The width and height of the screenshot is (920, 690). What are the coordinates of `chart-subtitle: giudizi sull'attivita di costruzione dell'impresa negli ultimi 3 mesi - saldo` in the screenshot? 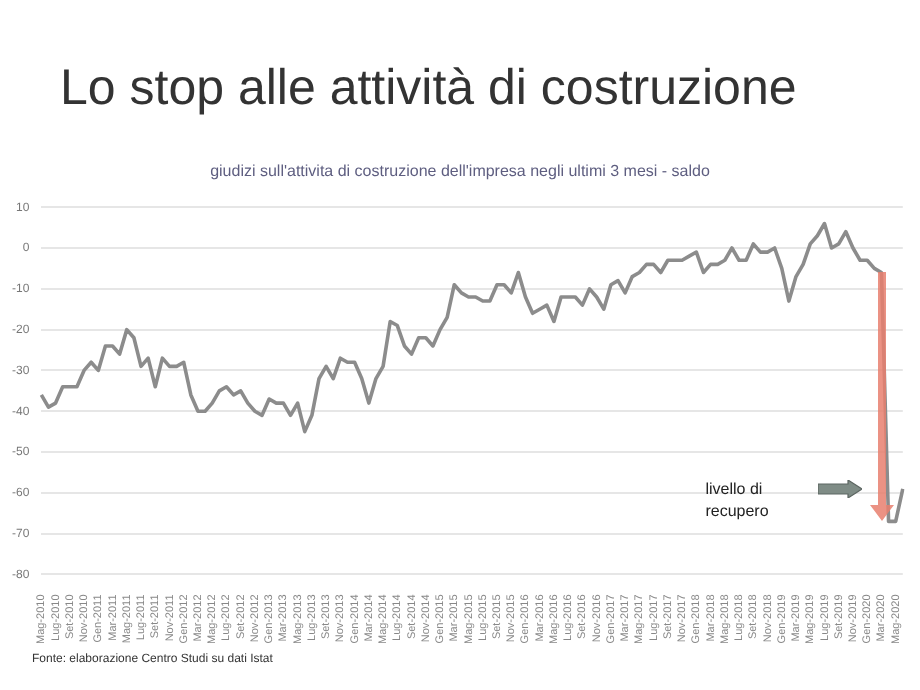 It's located at (460, 171).